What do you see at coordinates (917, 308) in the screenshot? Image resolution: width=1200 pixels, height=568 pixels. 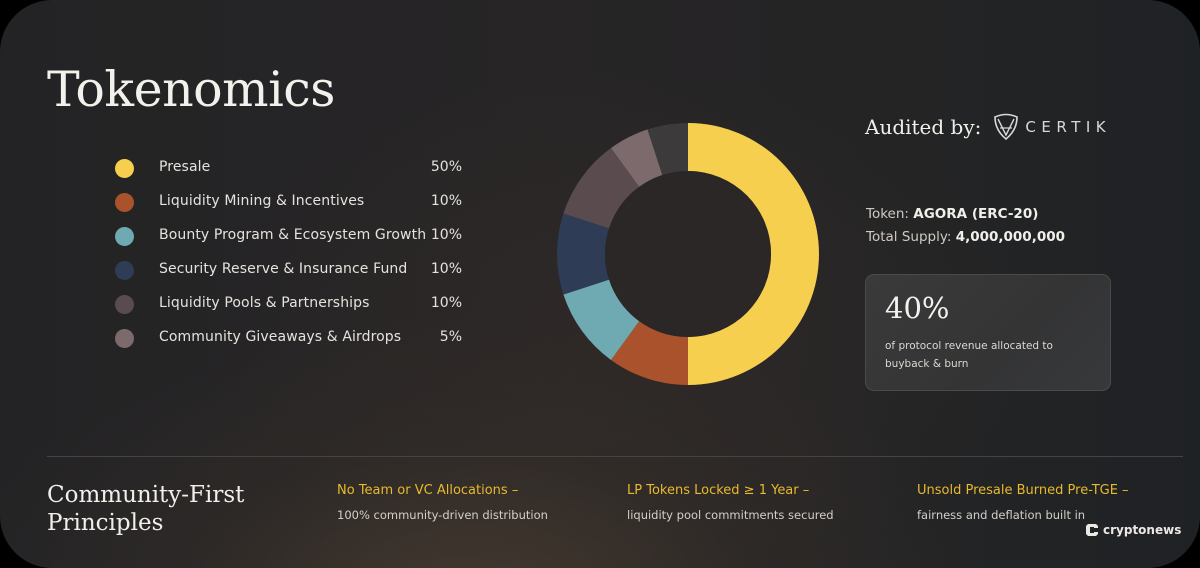 I see `stat-value: 40%` at bounding box center [917, 308].